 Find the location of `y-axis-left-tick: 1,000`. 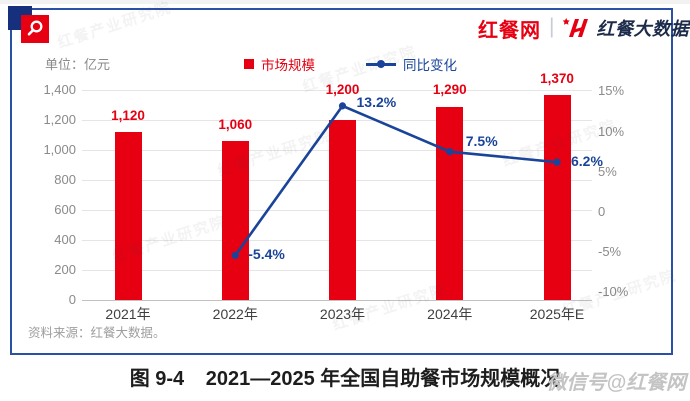

y-axis-left-tick: 1,000 is located at coordinates (59, 149).